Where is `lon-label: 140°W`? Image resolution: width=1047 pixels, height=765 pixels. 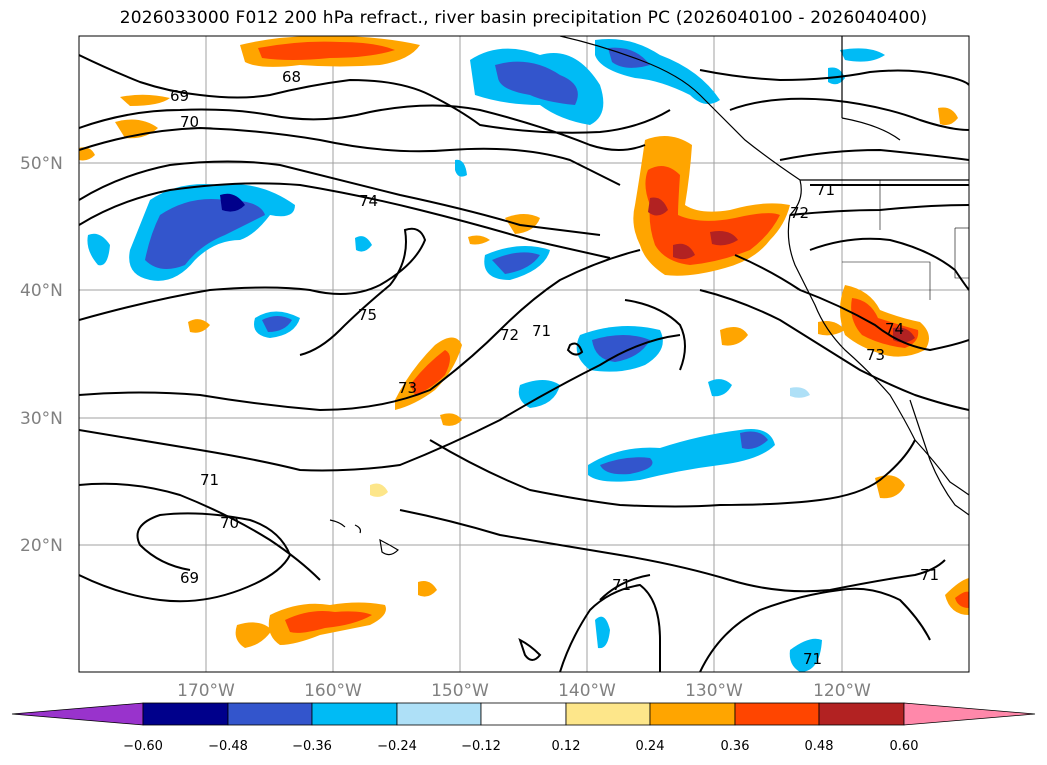 lon-label: 140°W is located at coordinates (587, 691).